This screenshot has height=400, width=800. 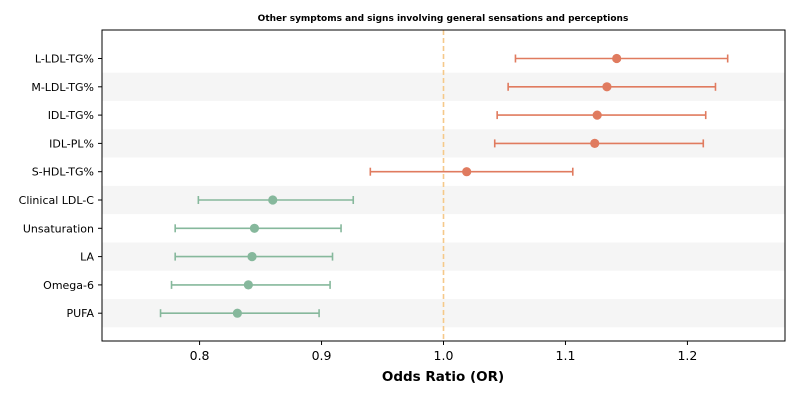 I want to click on x-ticks: 0.8 0.9 1.0 1.1 1.2, so click(x=443, y=352).